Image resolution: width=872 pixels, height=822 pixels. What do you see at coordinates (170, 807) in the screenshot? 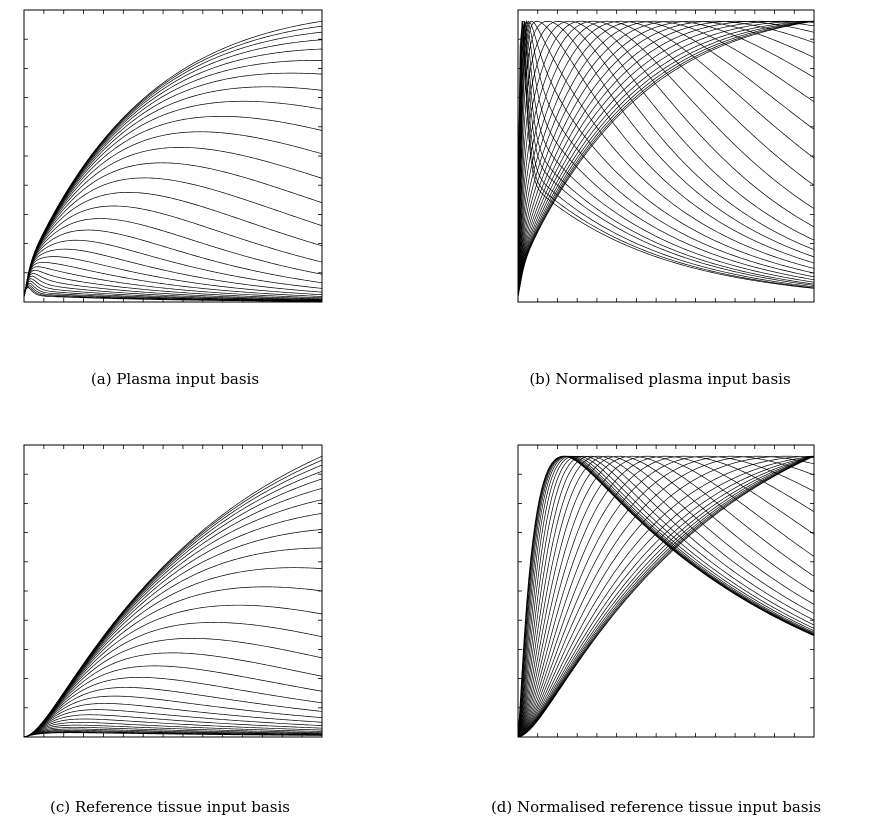
I see `caption-reference-tissue-input-basis: (c) Reference tissue input basis` at bounding box center [170, 807].